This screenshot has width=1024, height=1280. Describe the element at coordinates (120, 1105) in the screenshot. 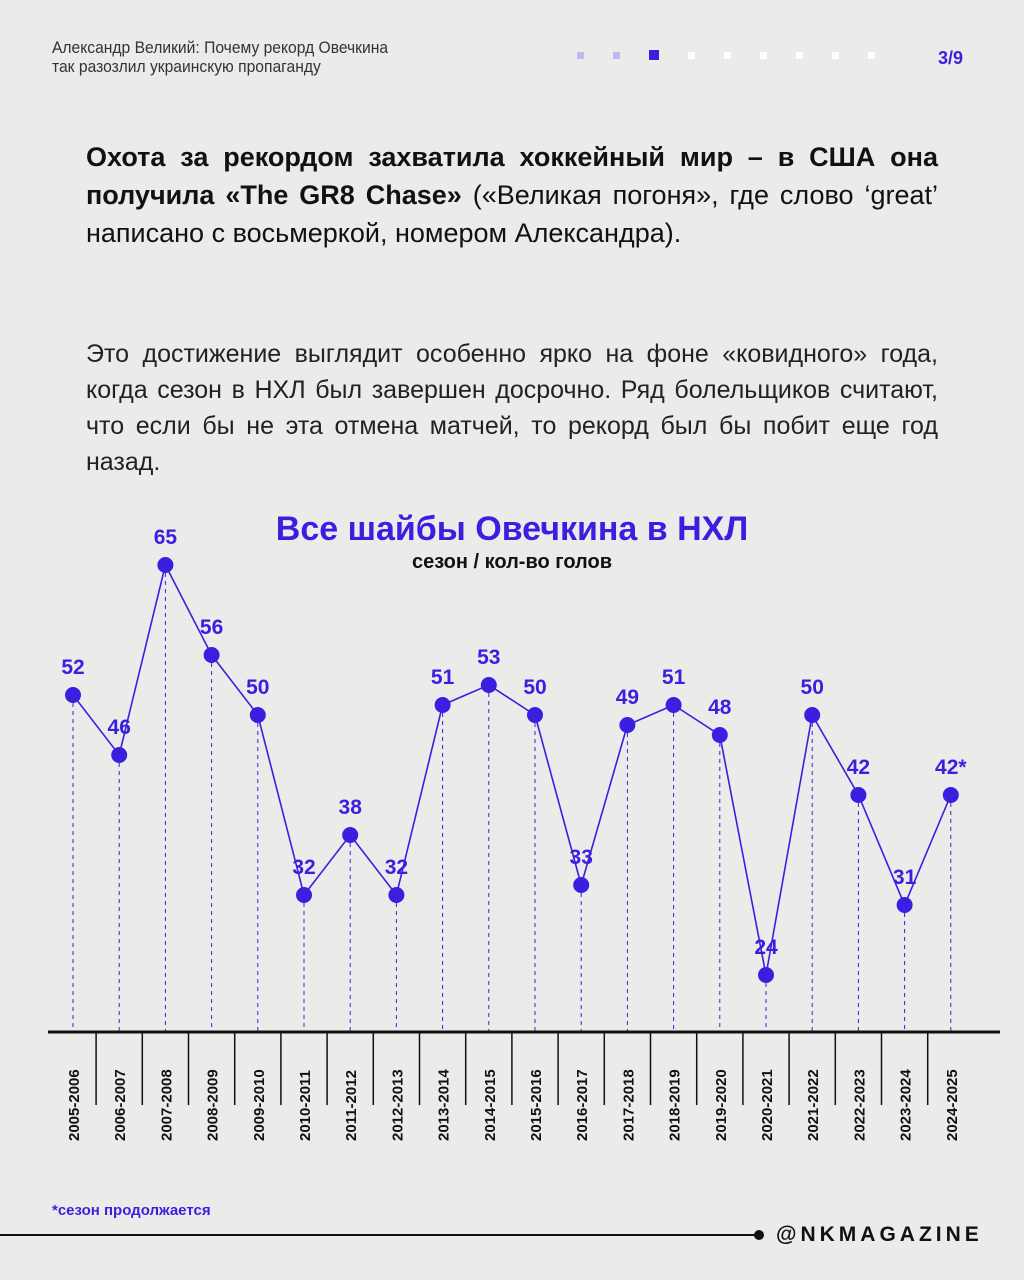

I see `x-tick-label: 2006-2007` at that location.